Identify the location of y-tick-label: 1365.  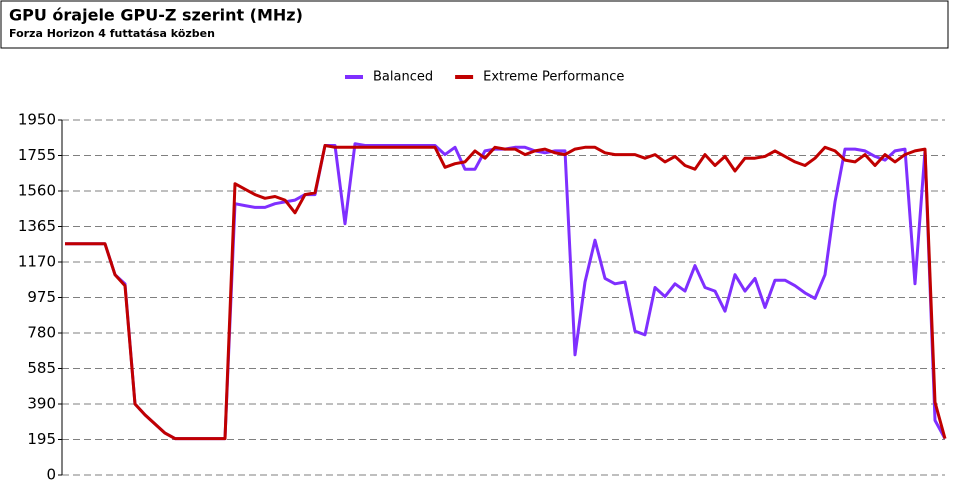
(37, 226).